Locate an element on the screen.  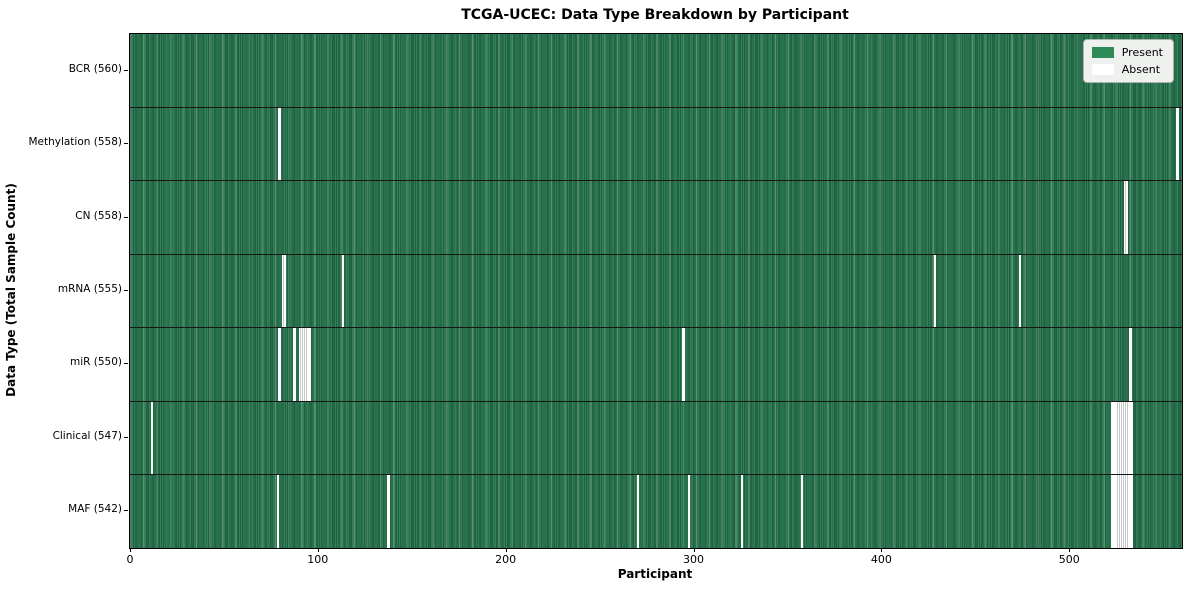
y-tick-label-Clinical: Clinical (547) is located at coordinates (87, 435).